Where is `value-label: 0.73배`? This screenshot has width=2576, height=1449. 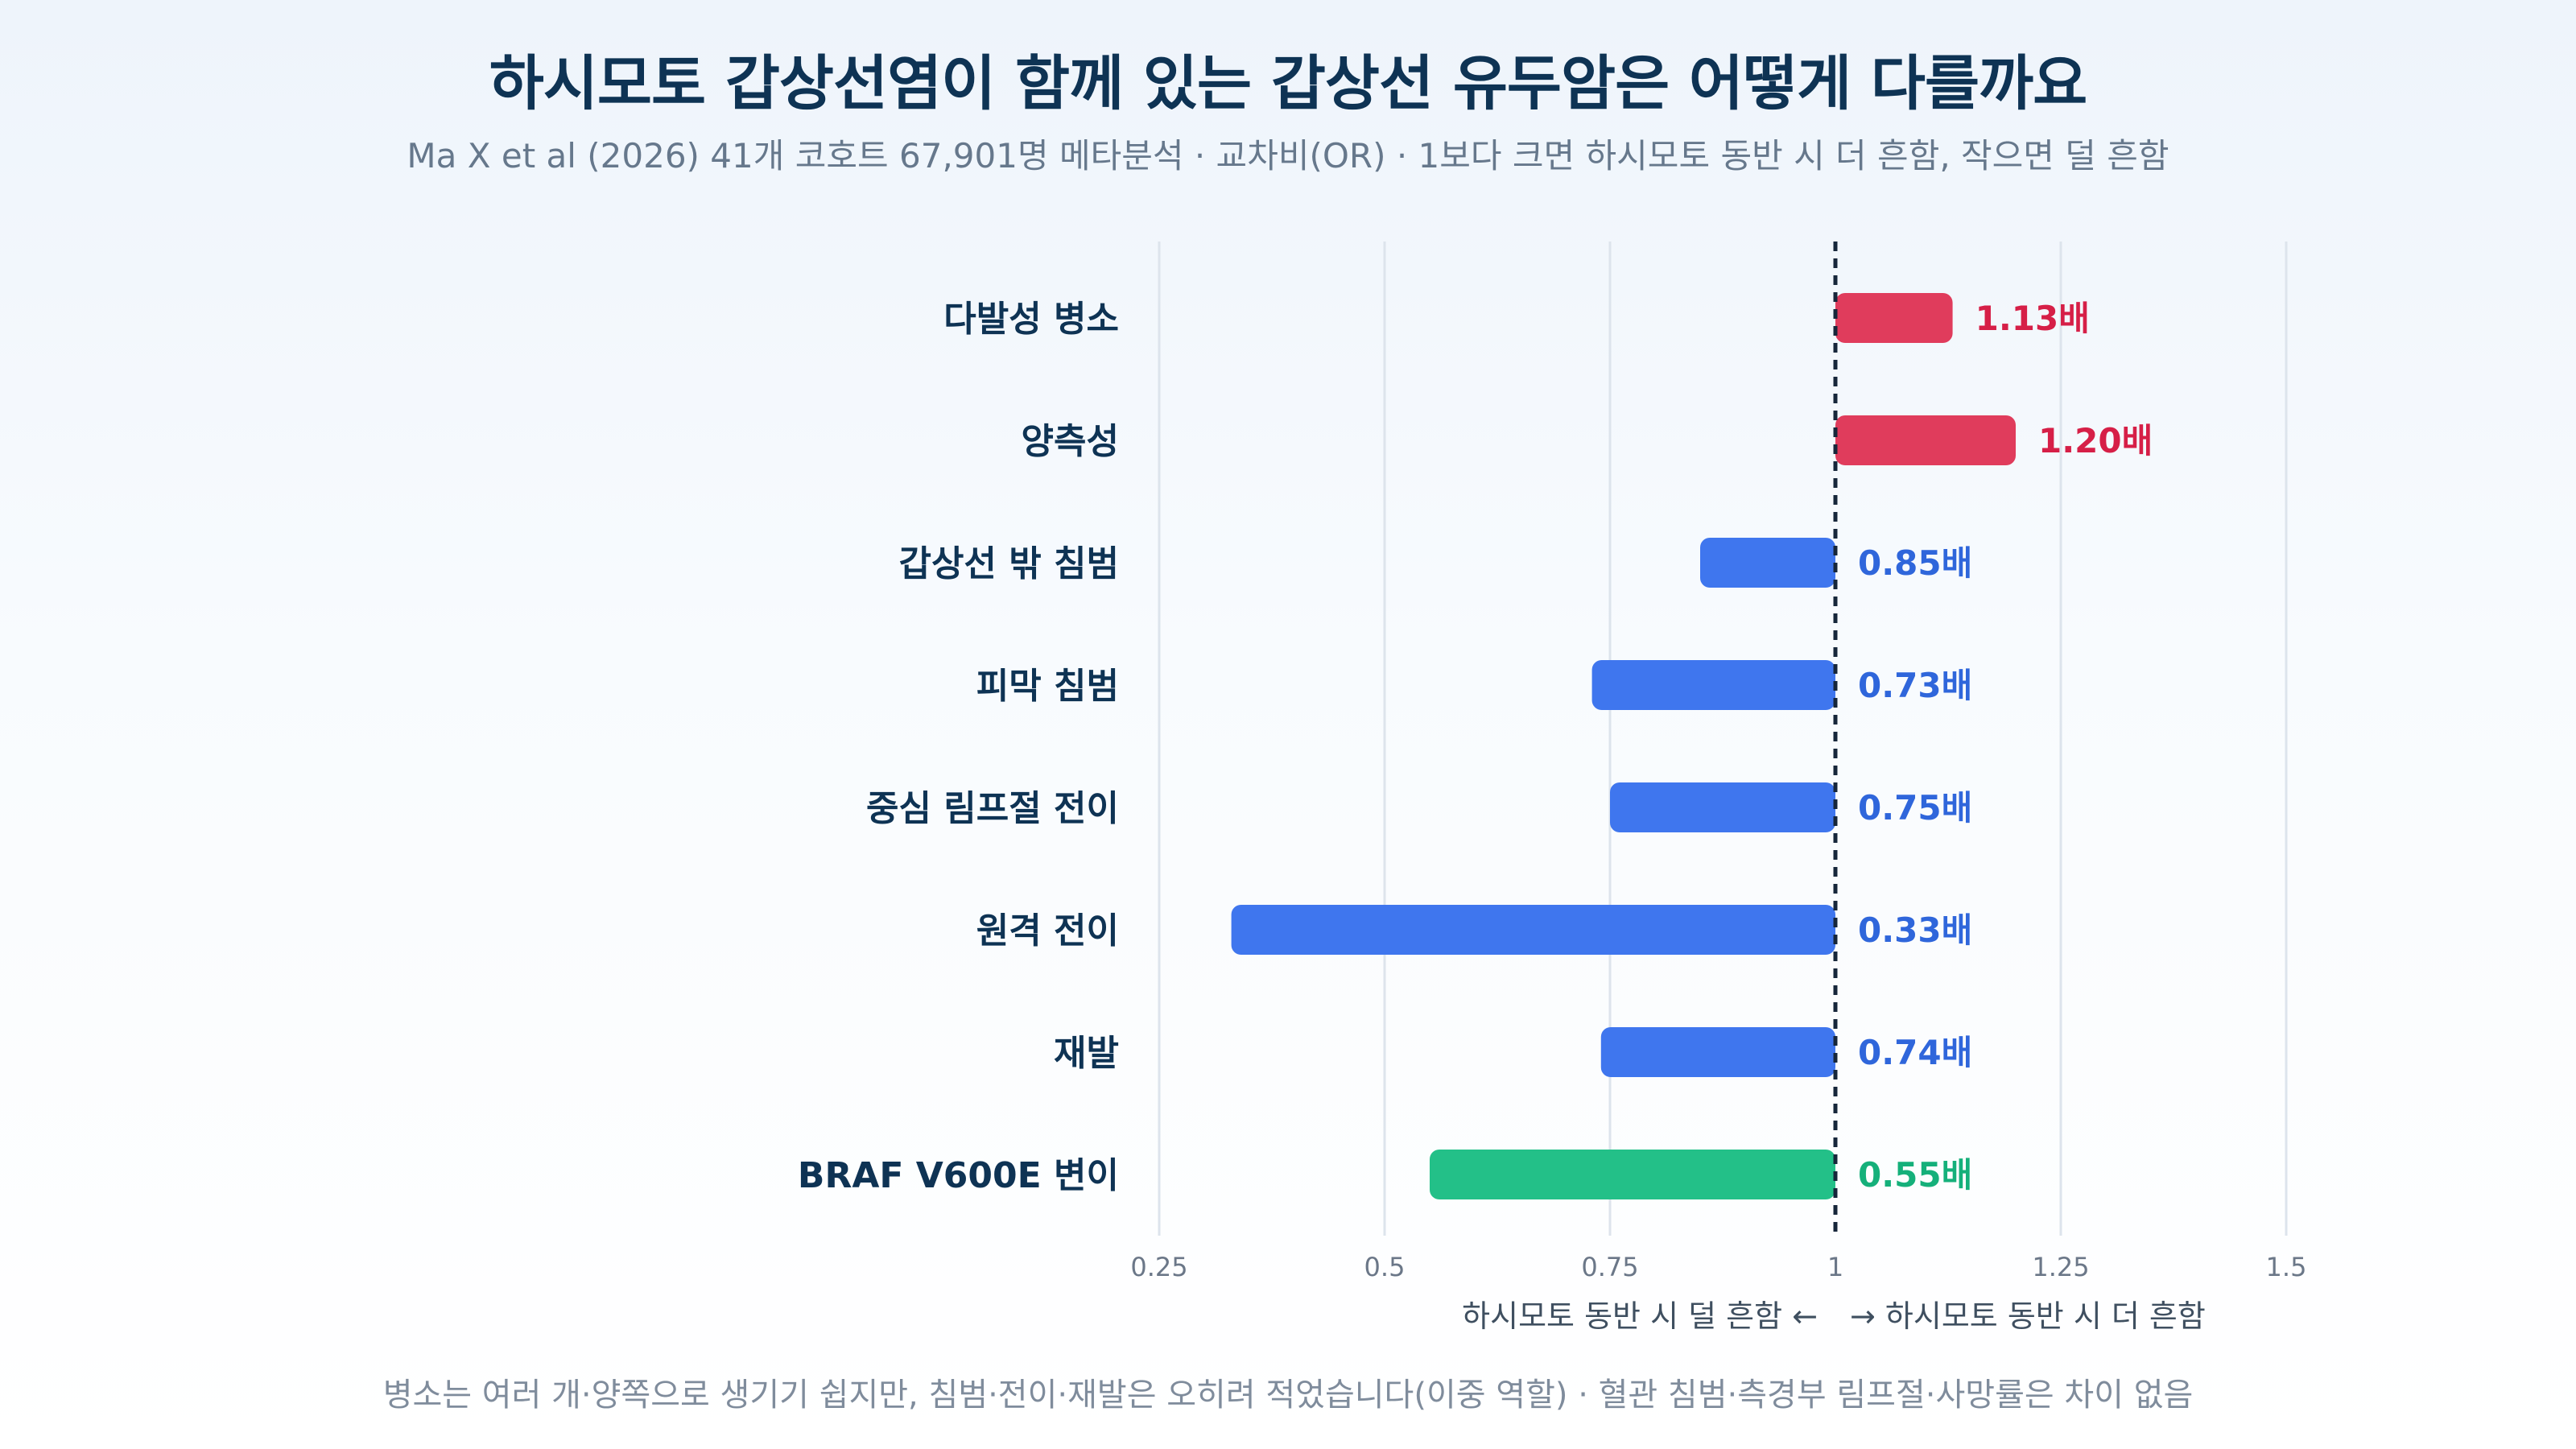 value-label: 0.73배 is located at coordinates (1915, 685).